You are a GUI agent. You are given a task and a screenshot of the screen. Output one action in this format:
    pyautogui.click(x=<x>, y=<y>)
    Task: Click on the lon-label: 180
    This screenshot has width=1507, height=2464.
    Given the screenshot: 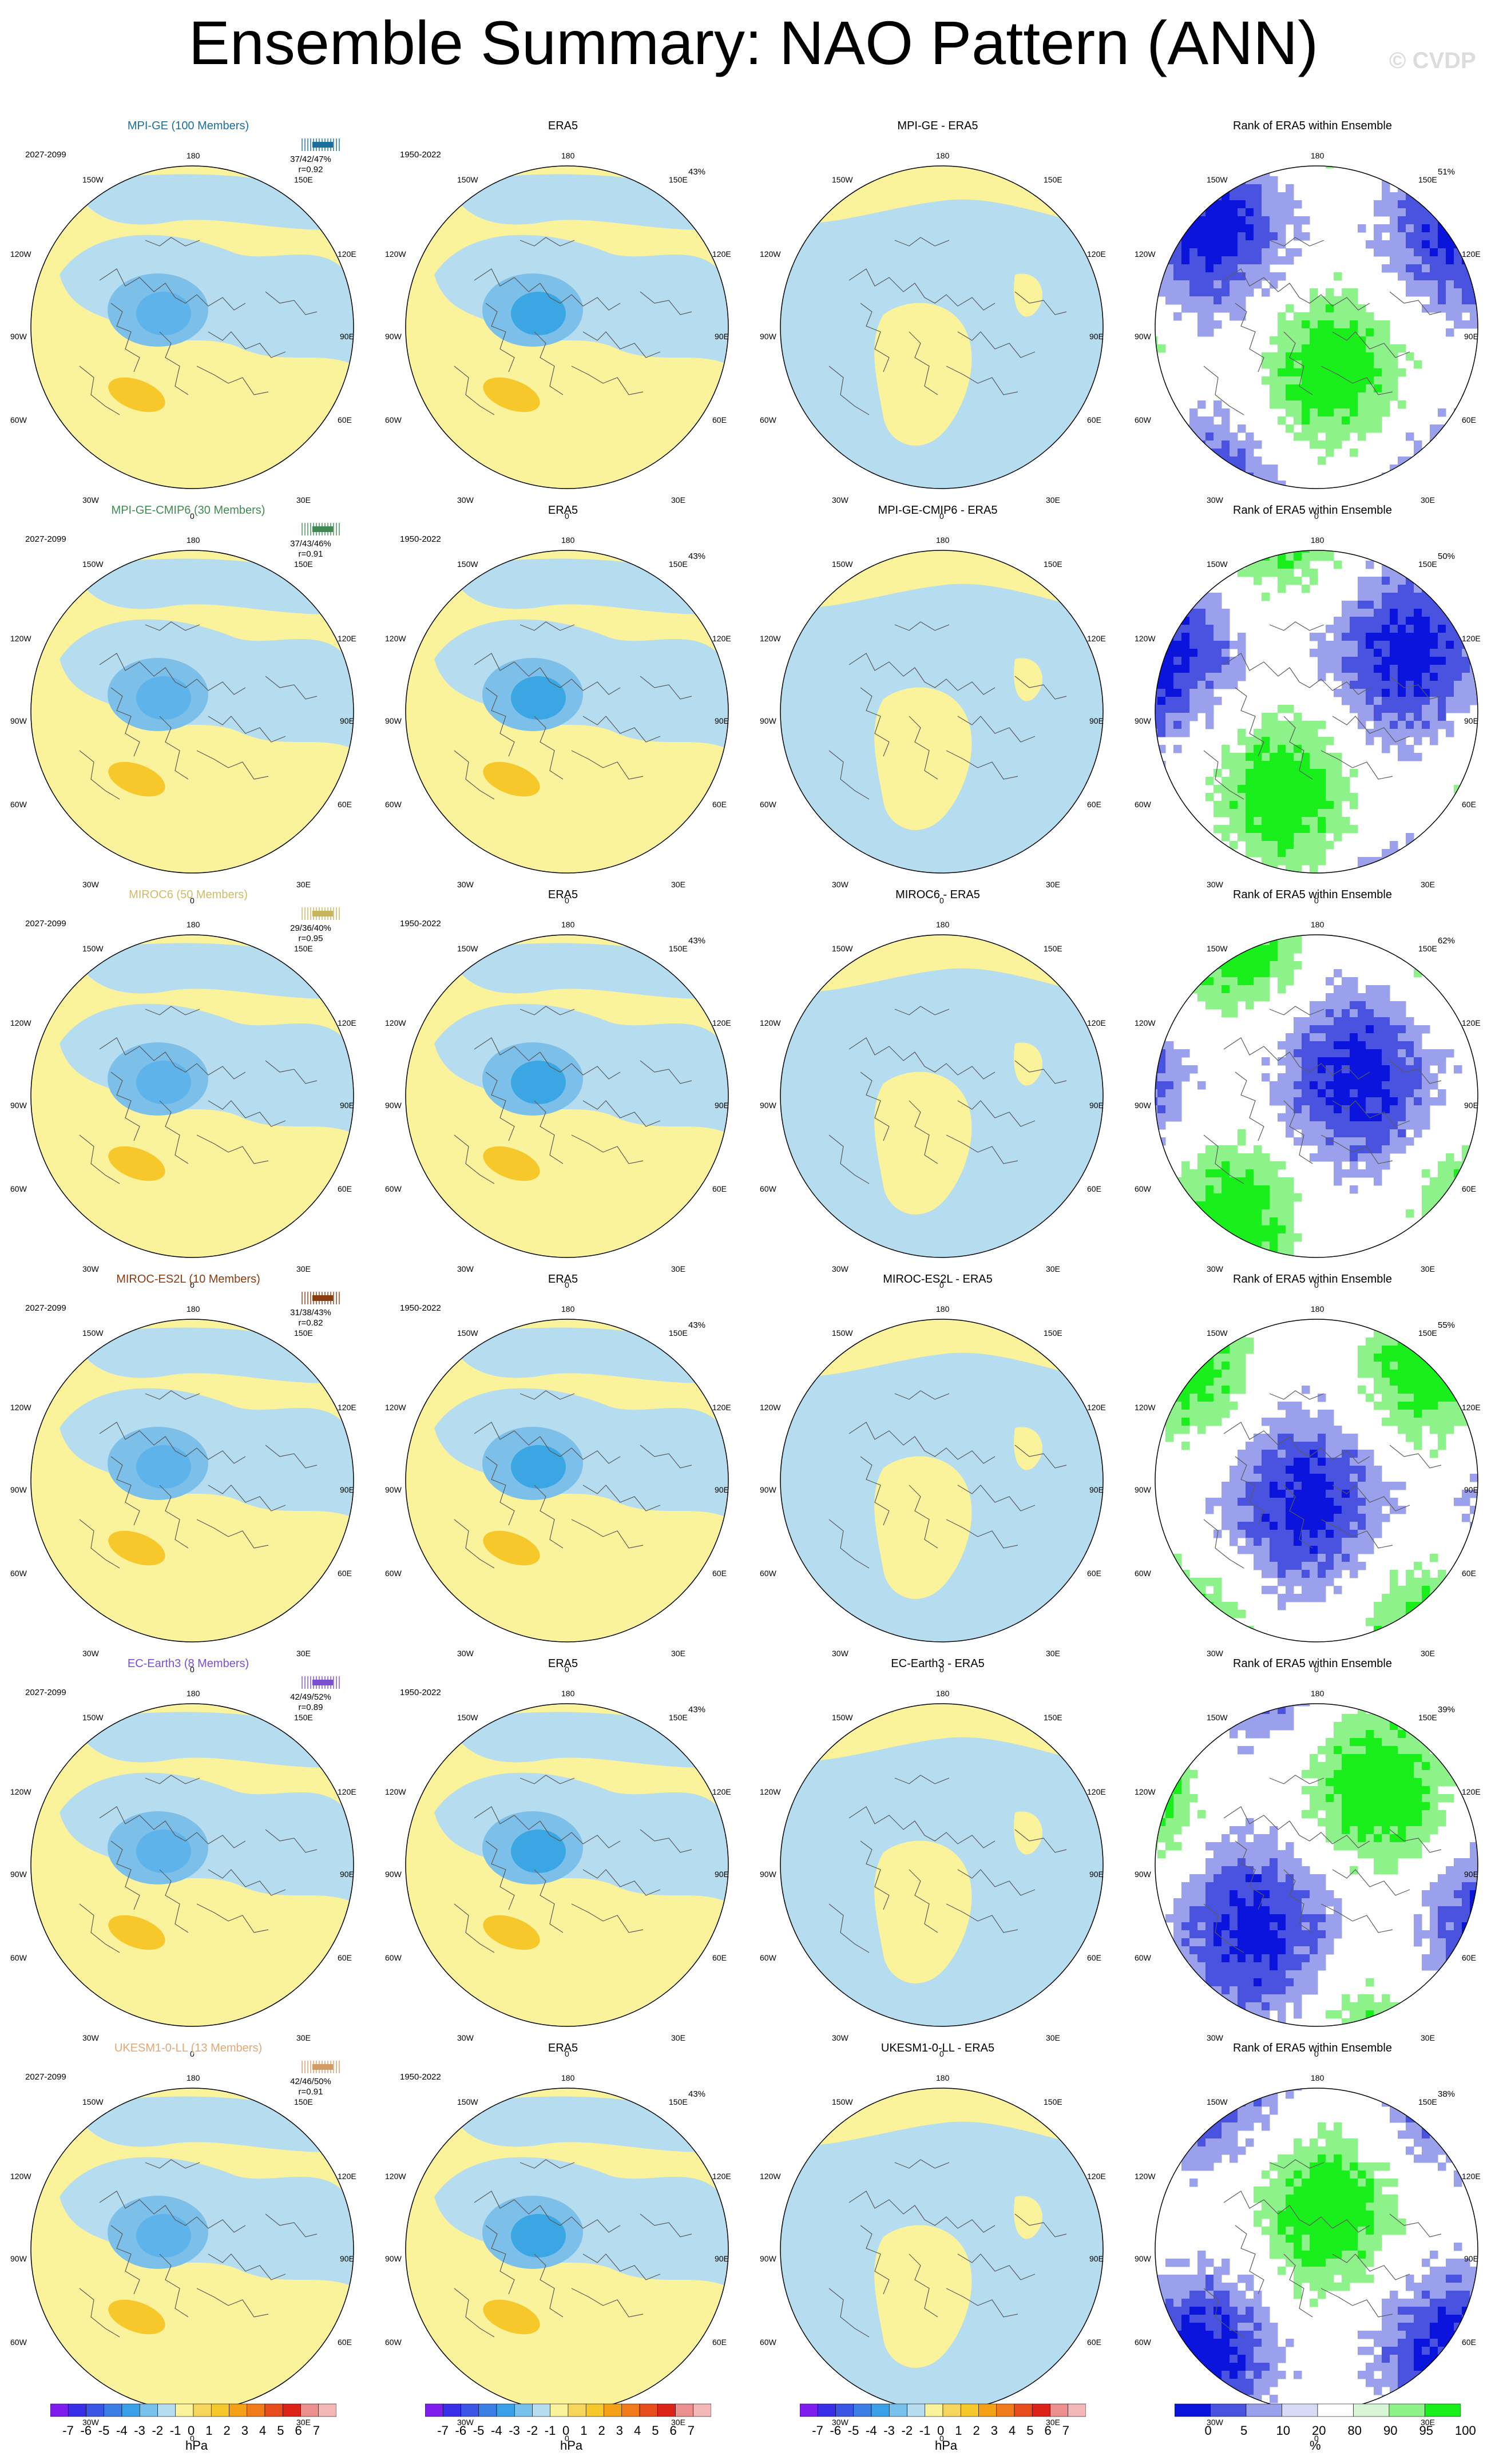 What is the action you would take?
    pyautogui.click(x=568, y=1693)
    